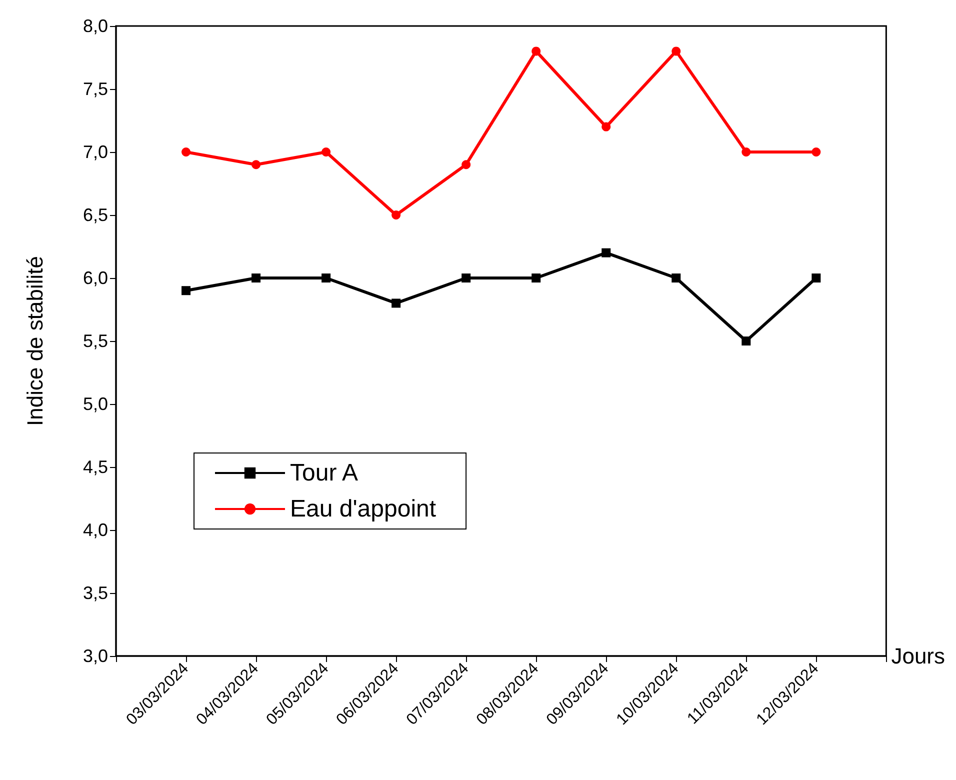  I want to click on y-tick-label: 5,5, so click(95, 341).